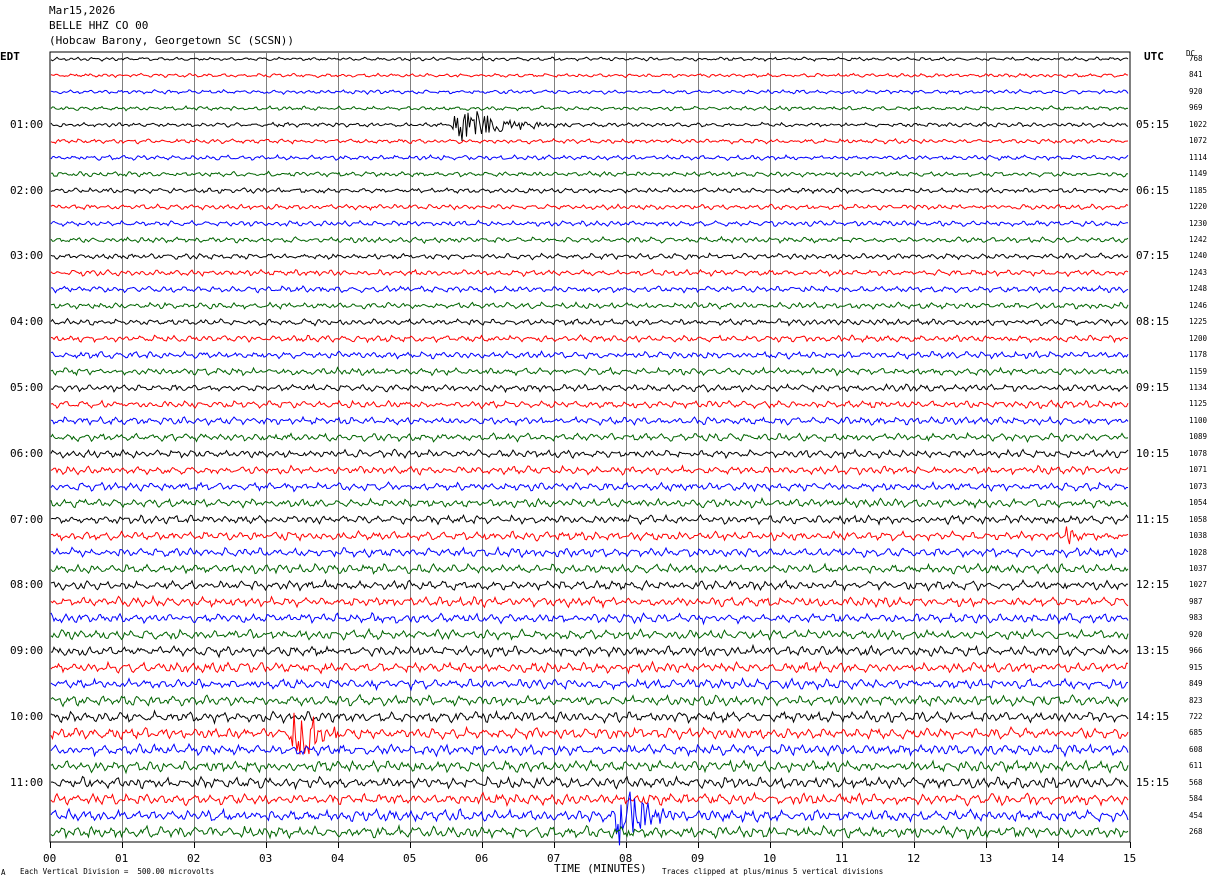 The height and width of the screenshot is (886, 1210). I want to click on dc-offset-label: 849, so click(1196, 683).